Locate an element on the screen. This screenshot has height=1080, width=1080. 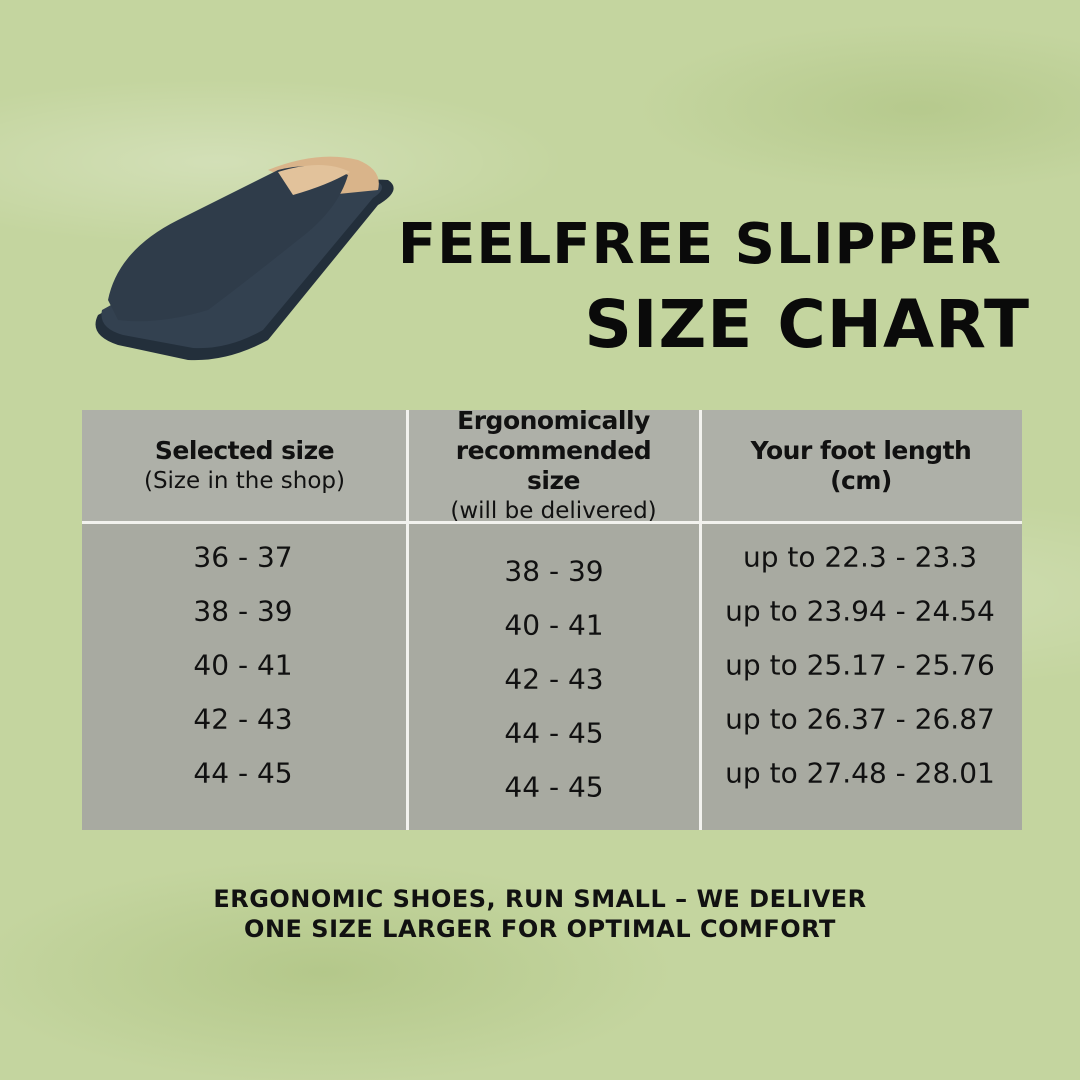
header-sublabel: (will be delivered) is located at coordinates (553, 510).